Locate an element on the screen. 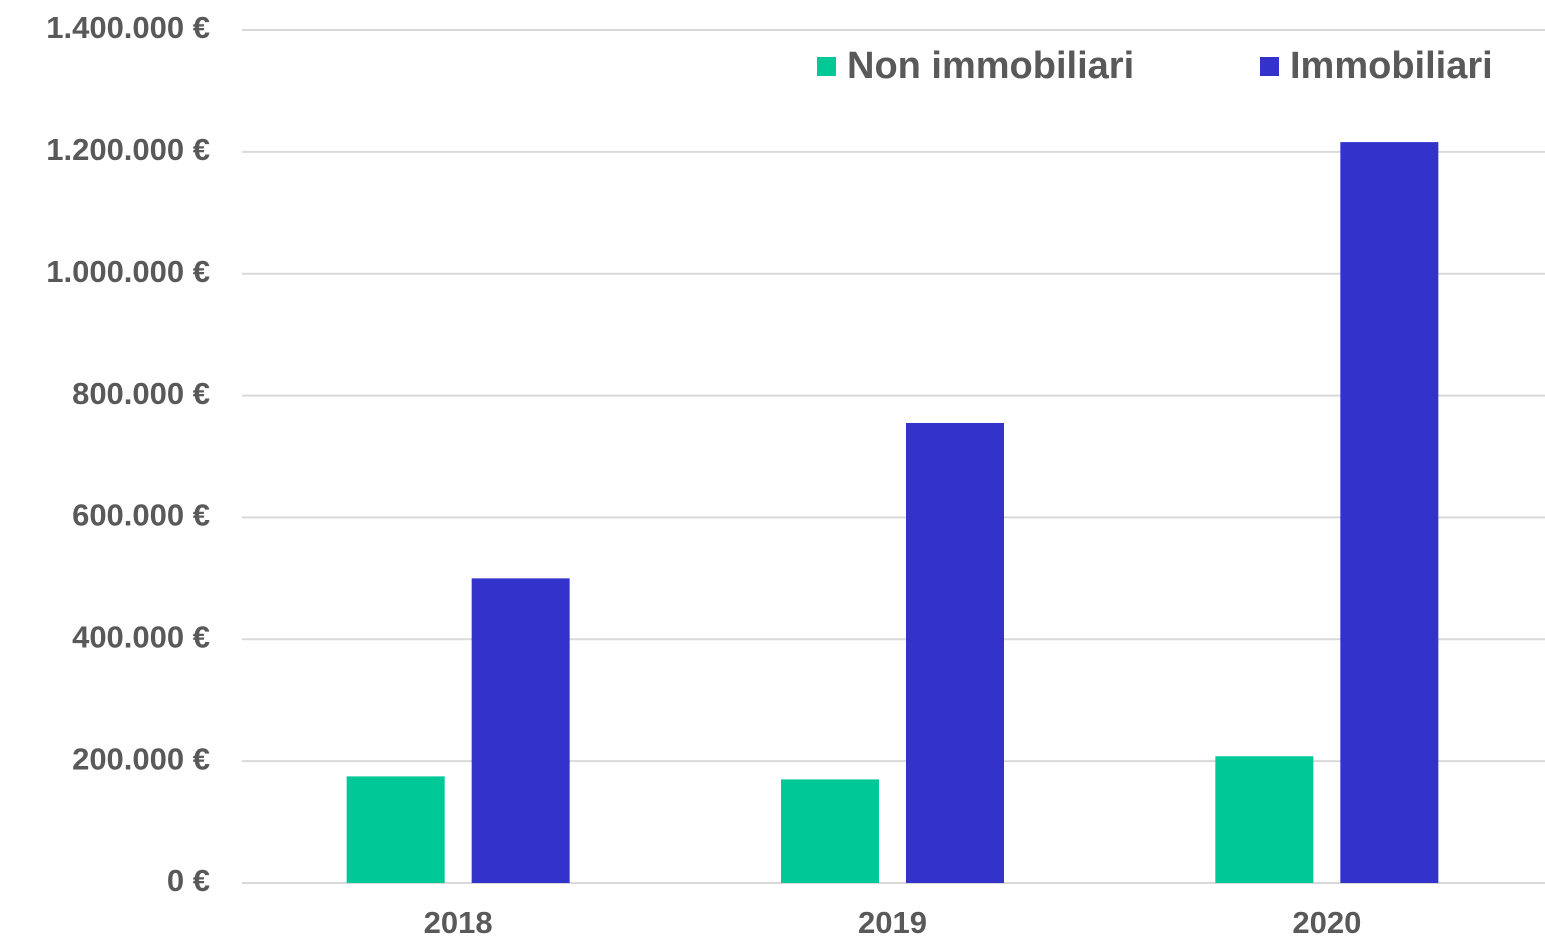 The image size is (1545, 944). y-tick-label: 600.000 € is located at coordinates (141, 515).